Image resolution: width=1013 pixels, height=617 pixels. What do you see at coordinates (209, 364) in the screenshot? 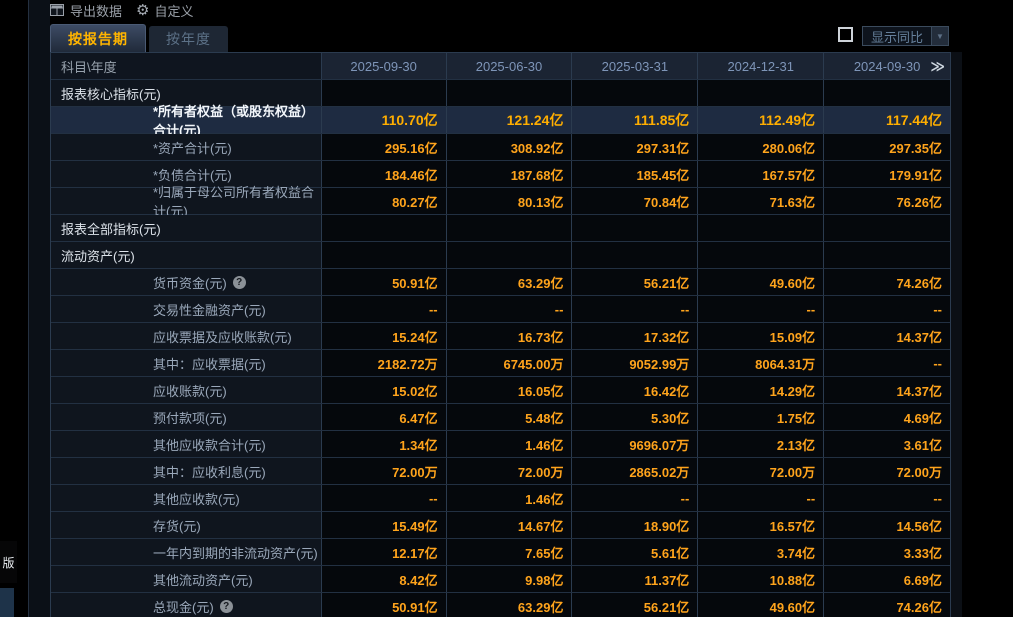
I see `row-label-text: 其中：应收票据(元)` at bounding box center [209, 364].